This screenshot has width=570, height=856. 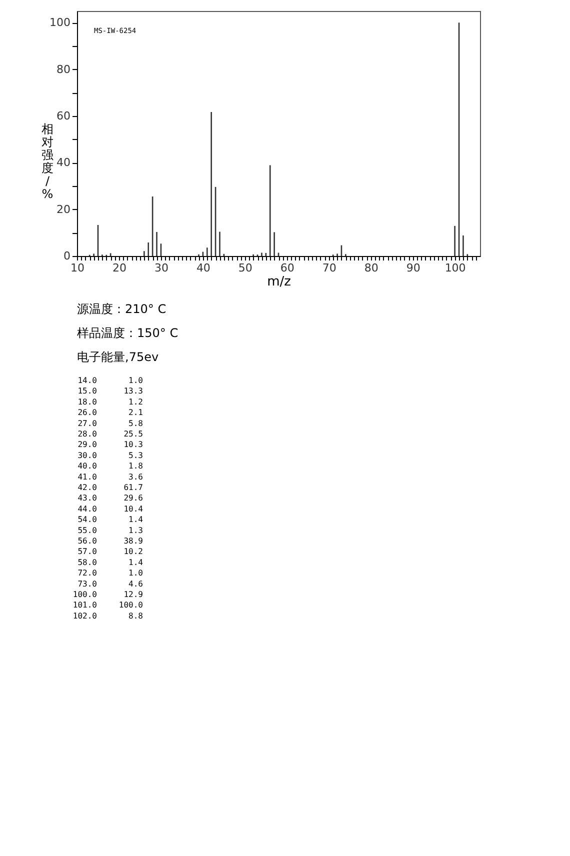 I want to click on text: 29.6, so click(x=133, y=498).